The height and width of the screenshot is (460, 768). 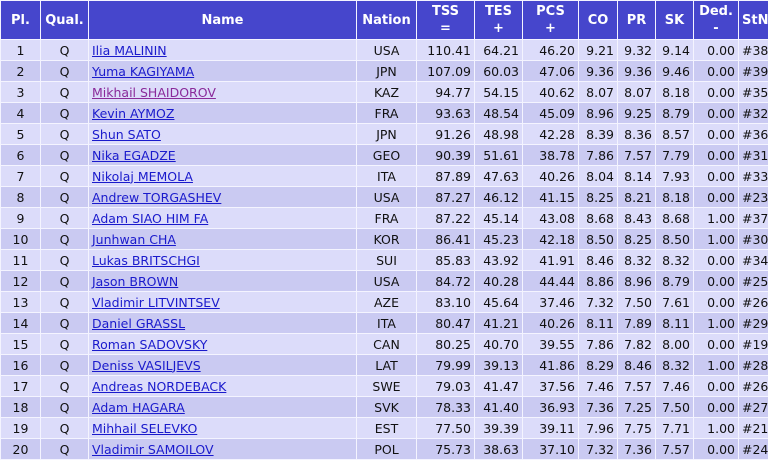 I want to click on sk-cell: 8.11, so click(x=675, y=323).